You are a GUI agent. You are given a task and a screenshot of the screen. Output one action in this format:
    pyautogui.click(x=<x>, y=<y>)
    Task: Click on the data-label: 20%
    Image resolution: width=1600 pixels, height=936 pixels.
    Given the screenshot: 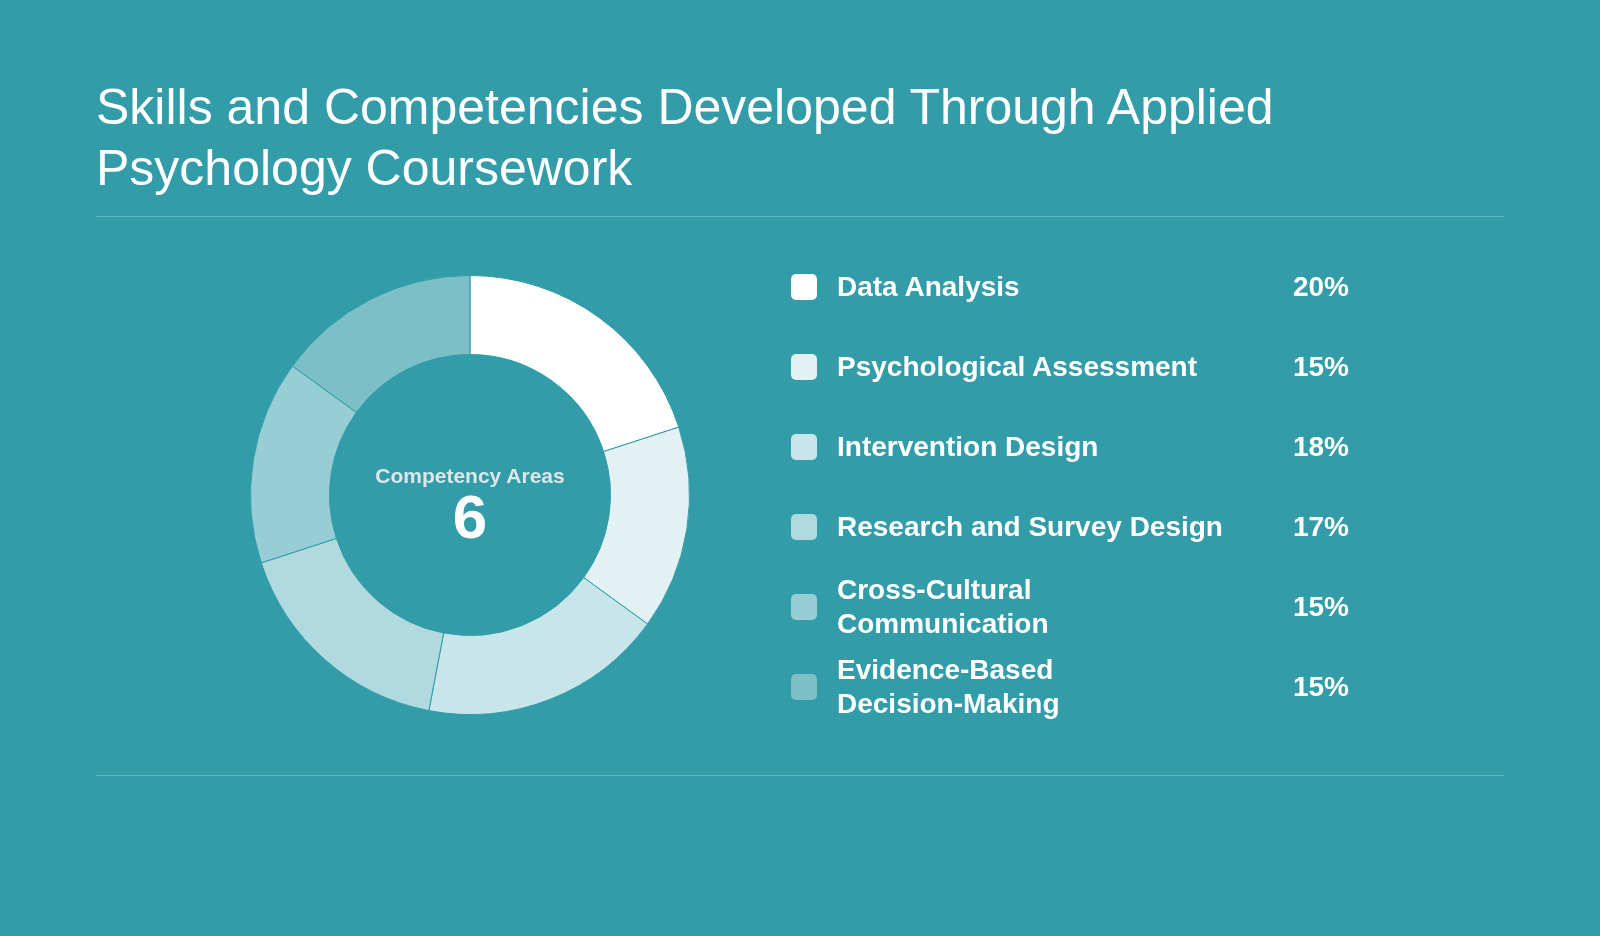 What is the action you would take?
    pyautogui.click(x=1320, y=287)
    